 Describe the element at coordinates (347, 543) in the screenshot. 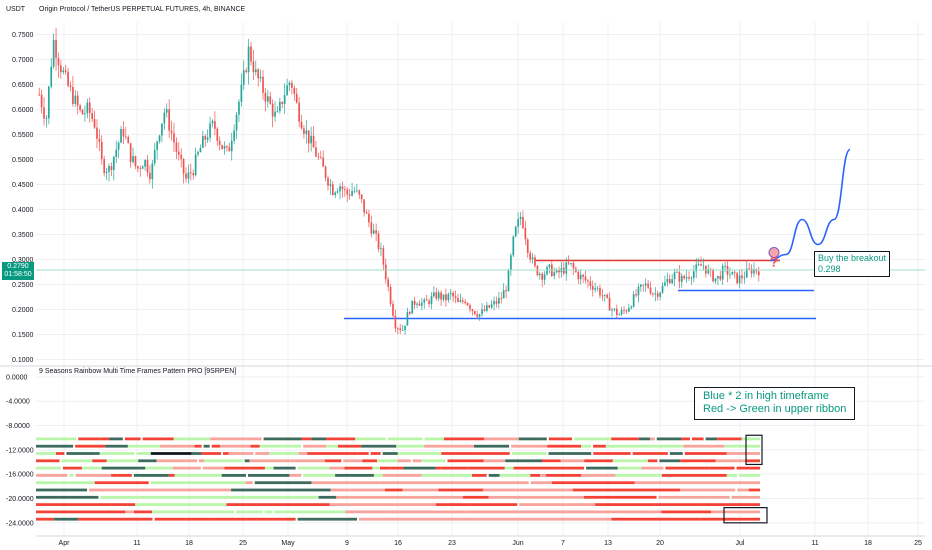

I see `x-tick-label: 9` at that location.